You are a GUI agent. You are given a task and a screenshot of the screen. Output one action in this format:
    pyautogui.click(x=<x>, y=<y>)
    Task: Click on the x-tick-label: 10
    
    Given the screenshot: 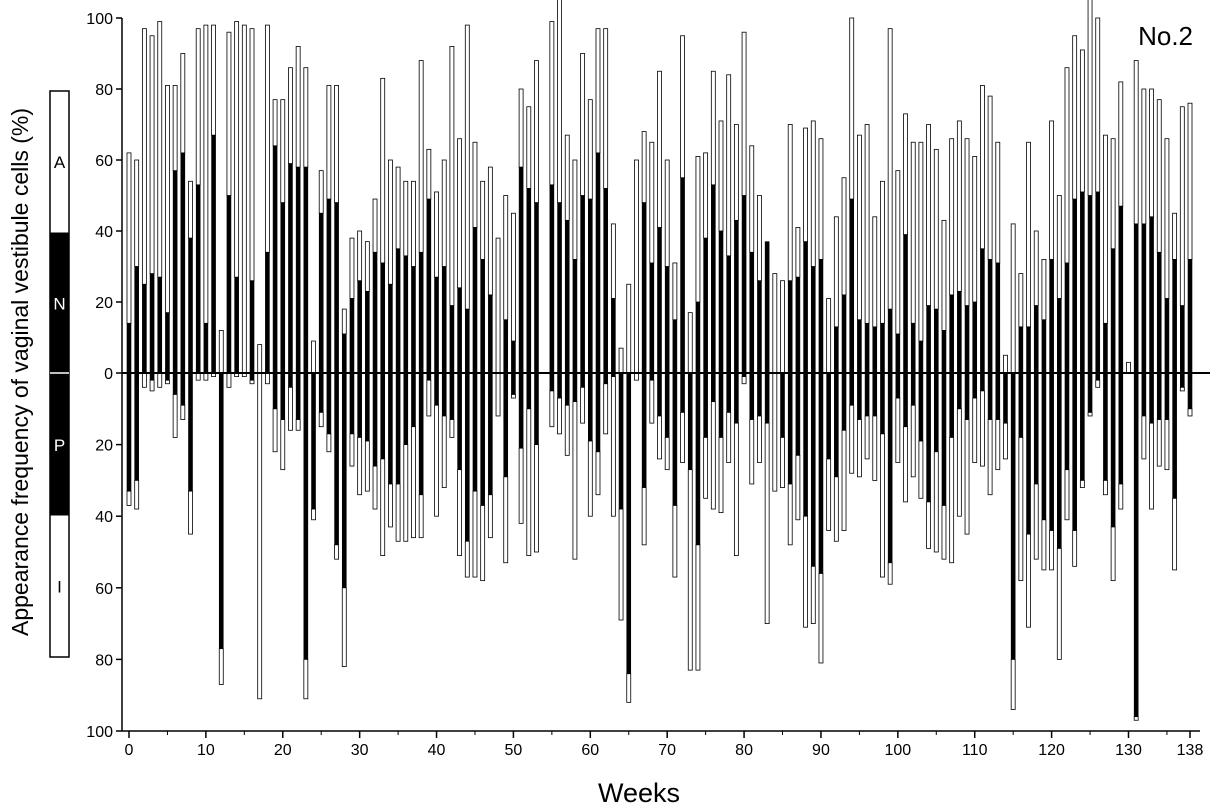 What is the action you would take?
    pyautogui.click(x=206, y=750)
    